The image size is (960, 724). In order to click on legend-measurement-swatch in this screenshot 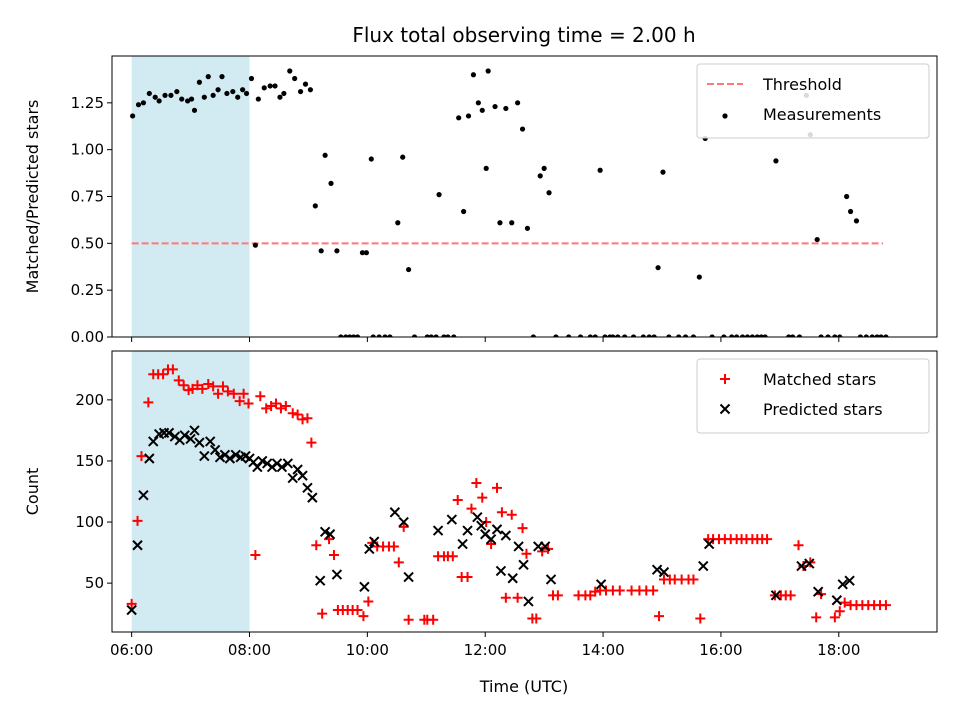, I will do `click(725, 116)`.